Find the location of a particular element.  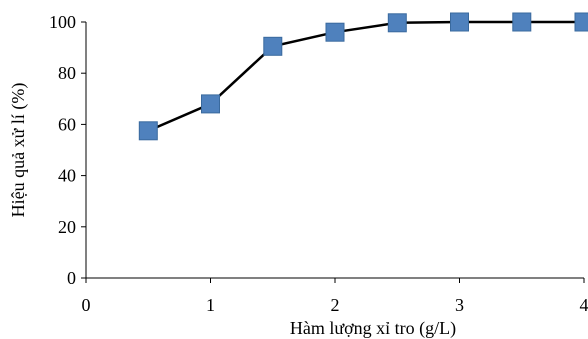

x-axis-label: Hàm lượng xỉ tro (g/L) is located at coordinates (373, 328).